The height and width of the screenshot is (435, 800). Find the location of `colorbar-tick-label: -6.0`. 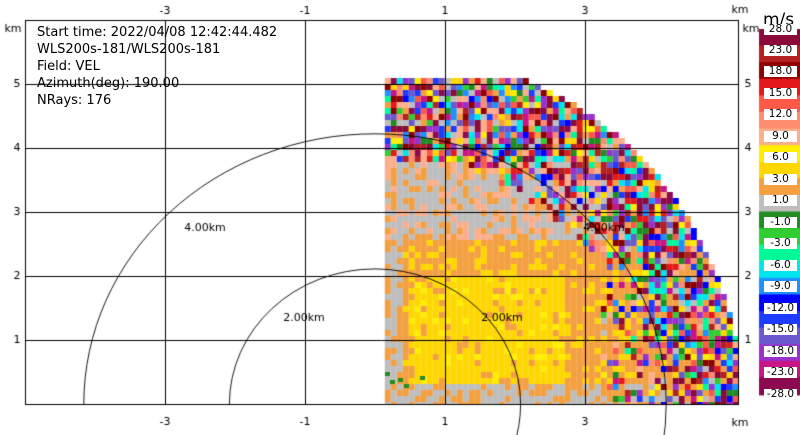

colorbar-tick-label: -6.0 is located at coordinates (780, 265).